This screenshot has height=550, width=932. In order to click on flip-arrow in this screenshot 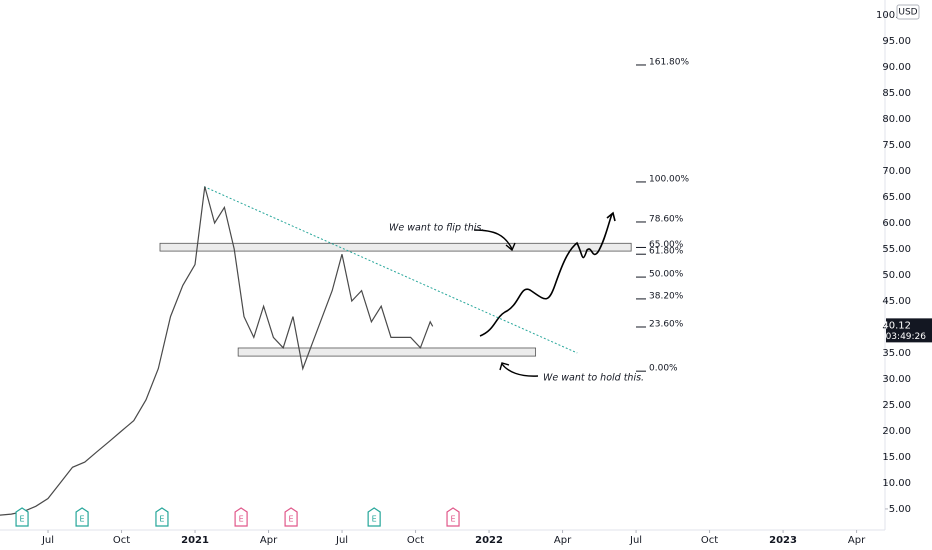, I will do `click(493, 239)`.